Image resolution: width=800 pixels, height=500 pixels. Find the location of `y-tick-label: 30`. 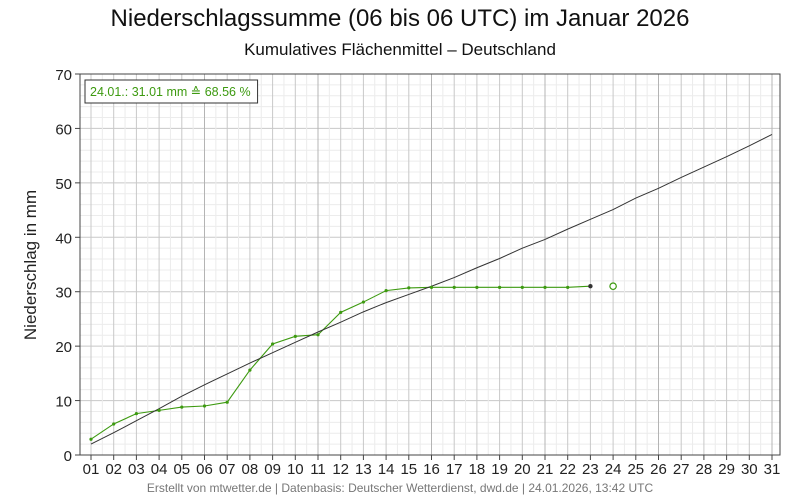

y-tick-label: 30 is located at coordinates (63, 293).